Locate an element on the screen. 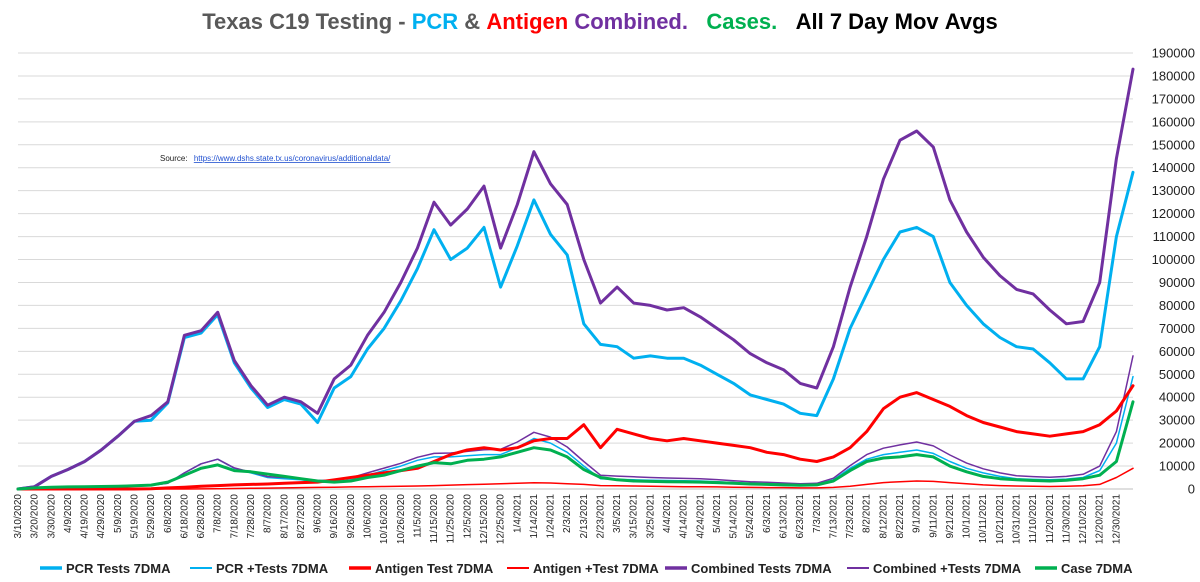 Image resolution: width=1200 pixels, height=582 pixels. x-tick-label: 7/28/2020 is located at coordinates (251, 516).